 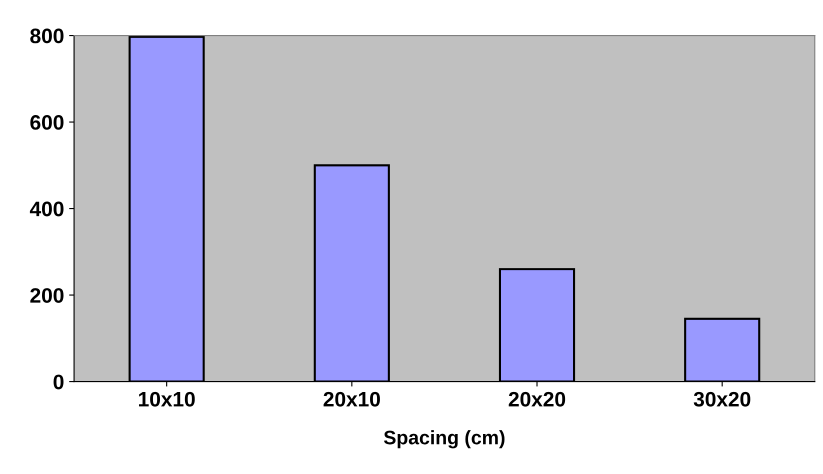 What do you see at coordinates (59, 382) in the screenshot?
I see `y-tick-label: 0` at bounding box center [59, 382].